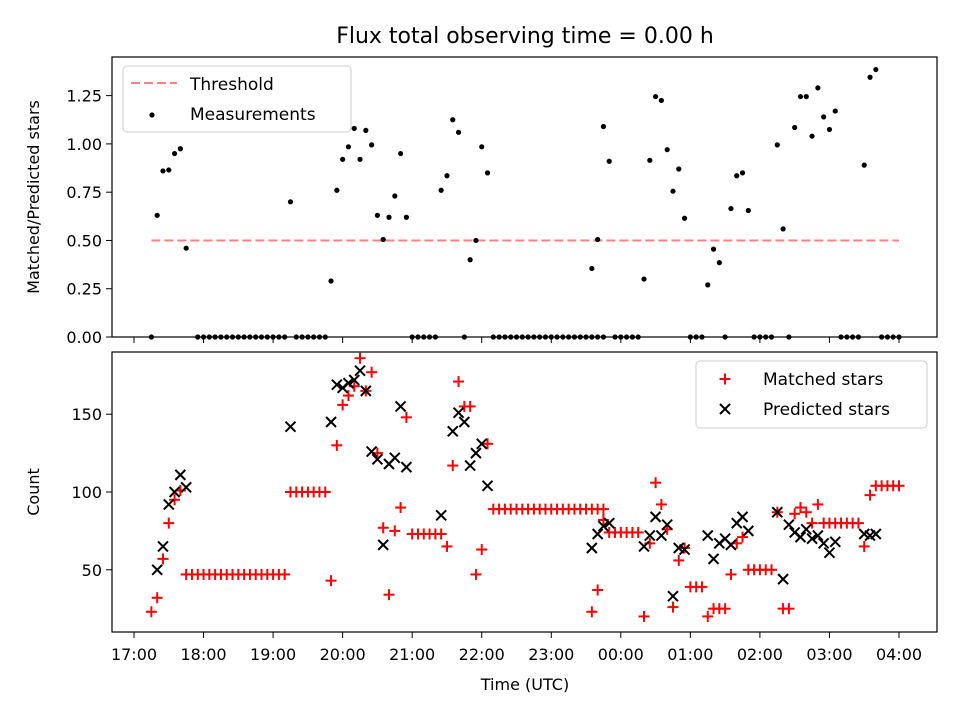  Describe the element at coordinates (412, 654) in the screenshot. I see `x-tick-label: 21:00` at that location.